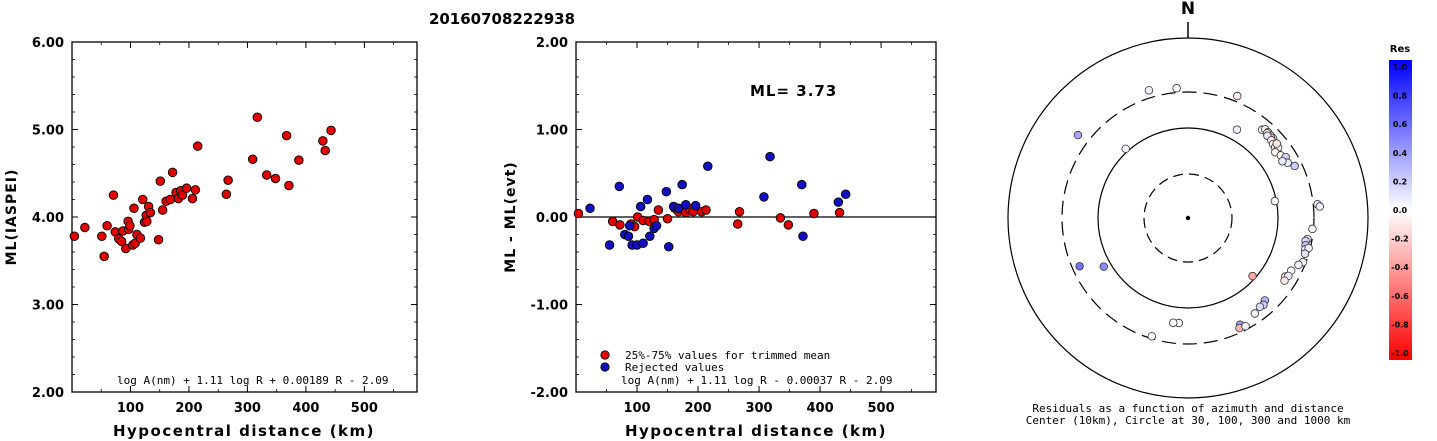 The width and height of the screenshot is (1437, 441). Describe the element at coordinates (1400, 49) in the screenshot. I see `colorbar-title: Res` at that location.